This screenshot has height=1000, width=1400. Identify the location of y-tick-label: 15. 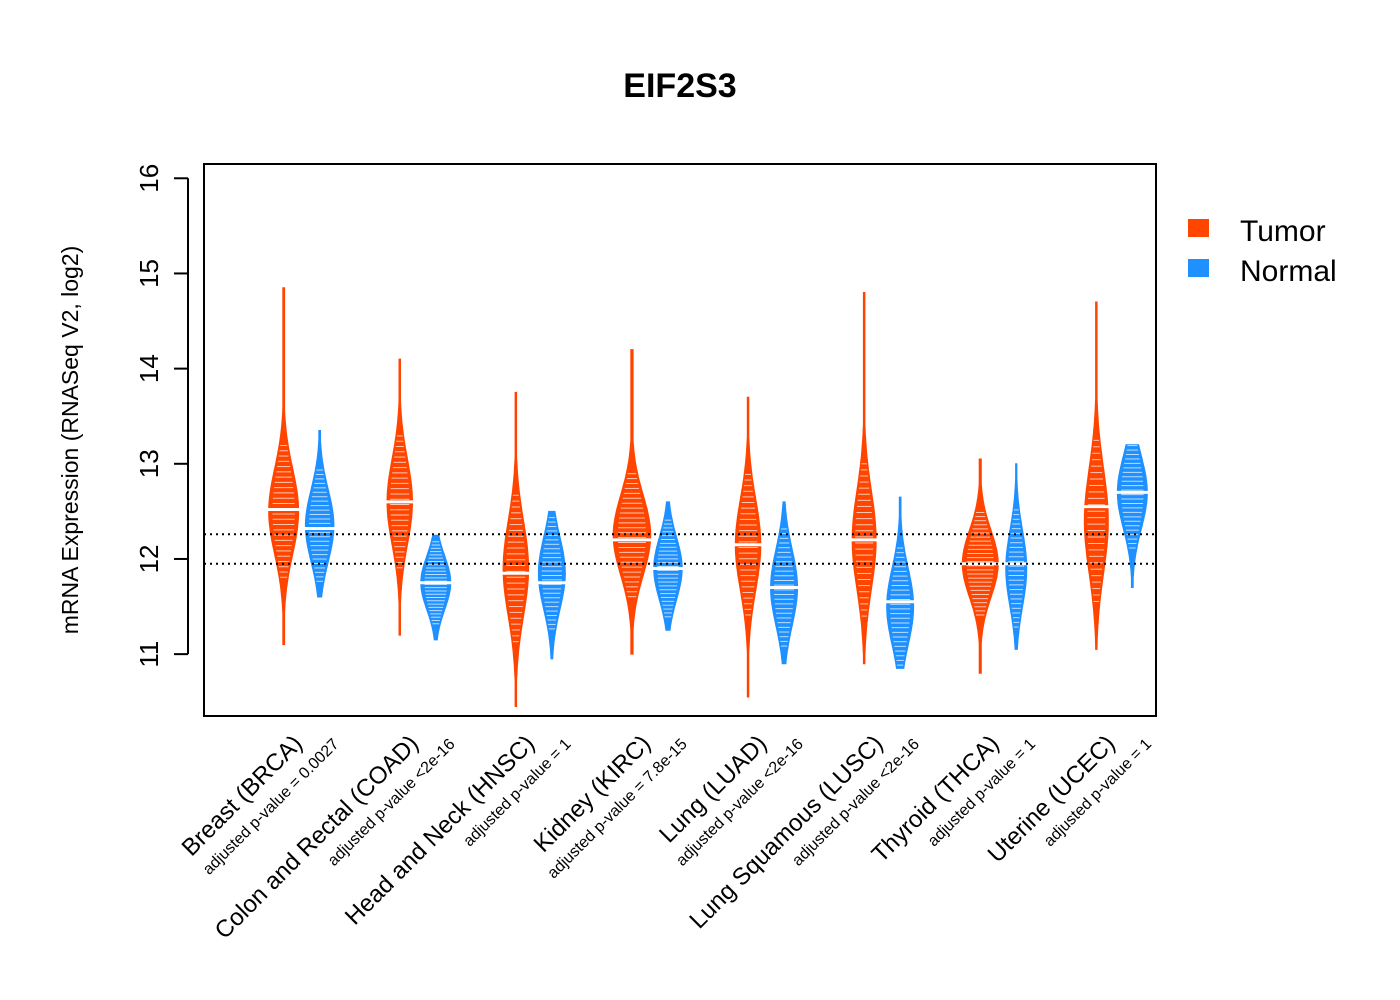
(149, 273).